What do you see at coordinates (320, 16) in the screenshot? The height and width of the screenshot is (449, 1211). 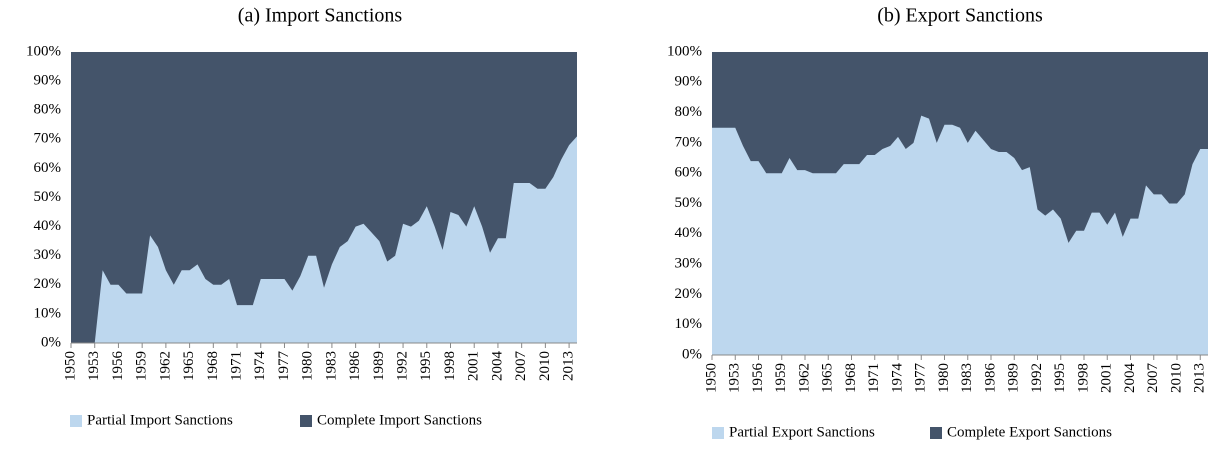 I see `chart-title: (a) Import Sanctions` at bounding box center [320, 16].